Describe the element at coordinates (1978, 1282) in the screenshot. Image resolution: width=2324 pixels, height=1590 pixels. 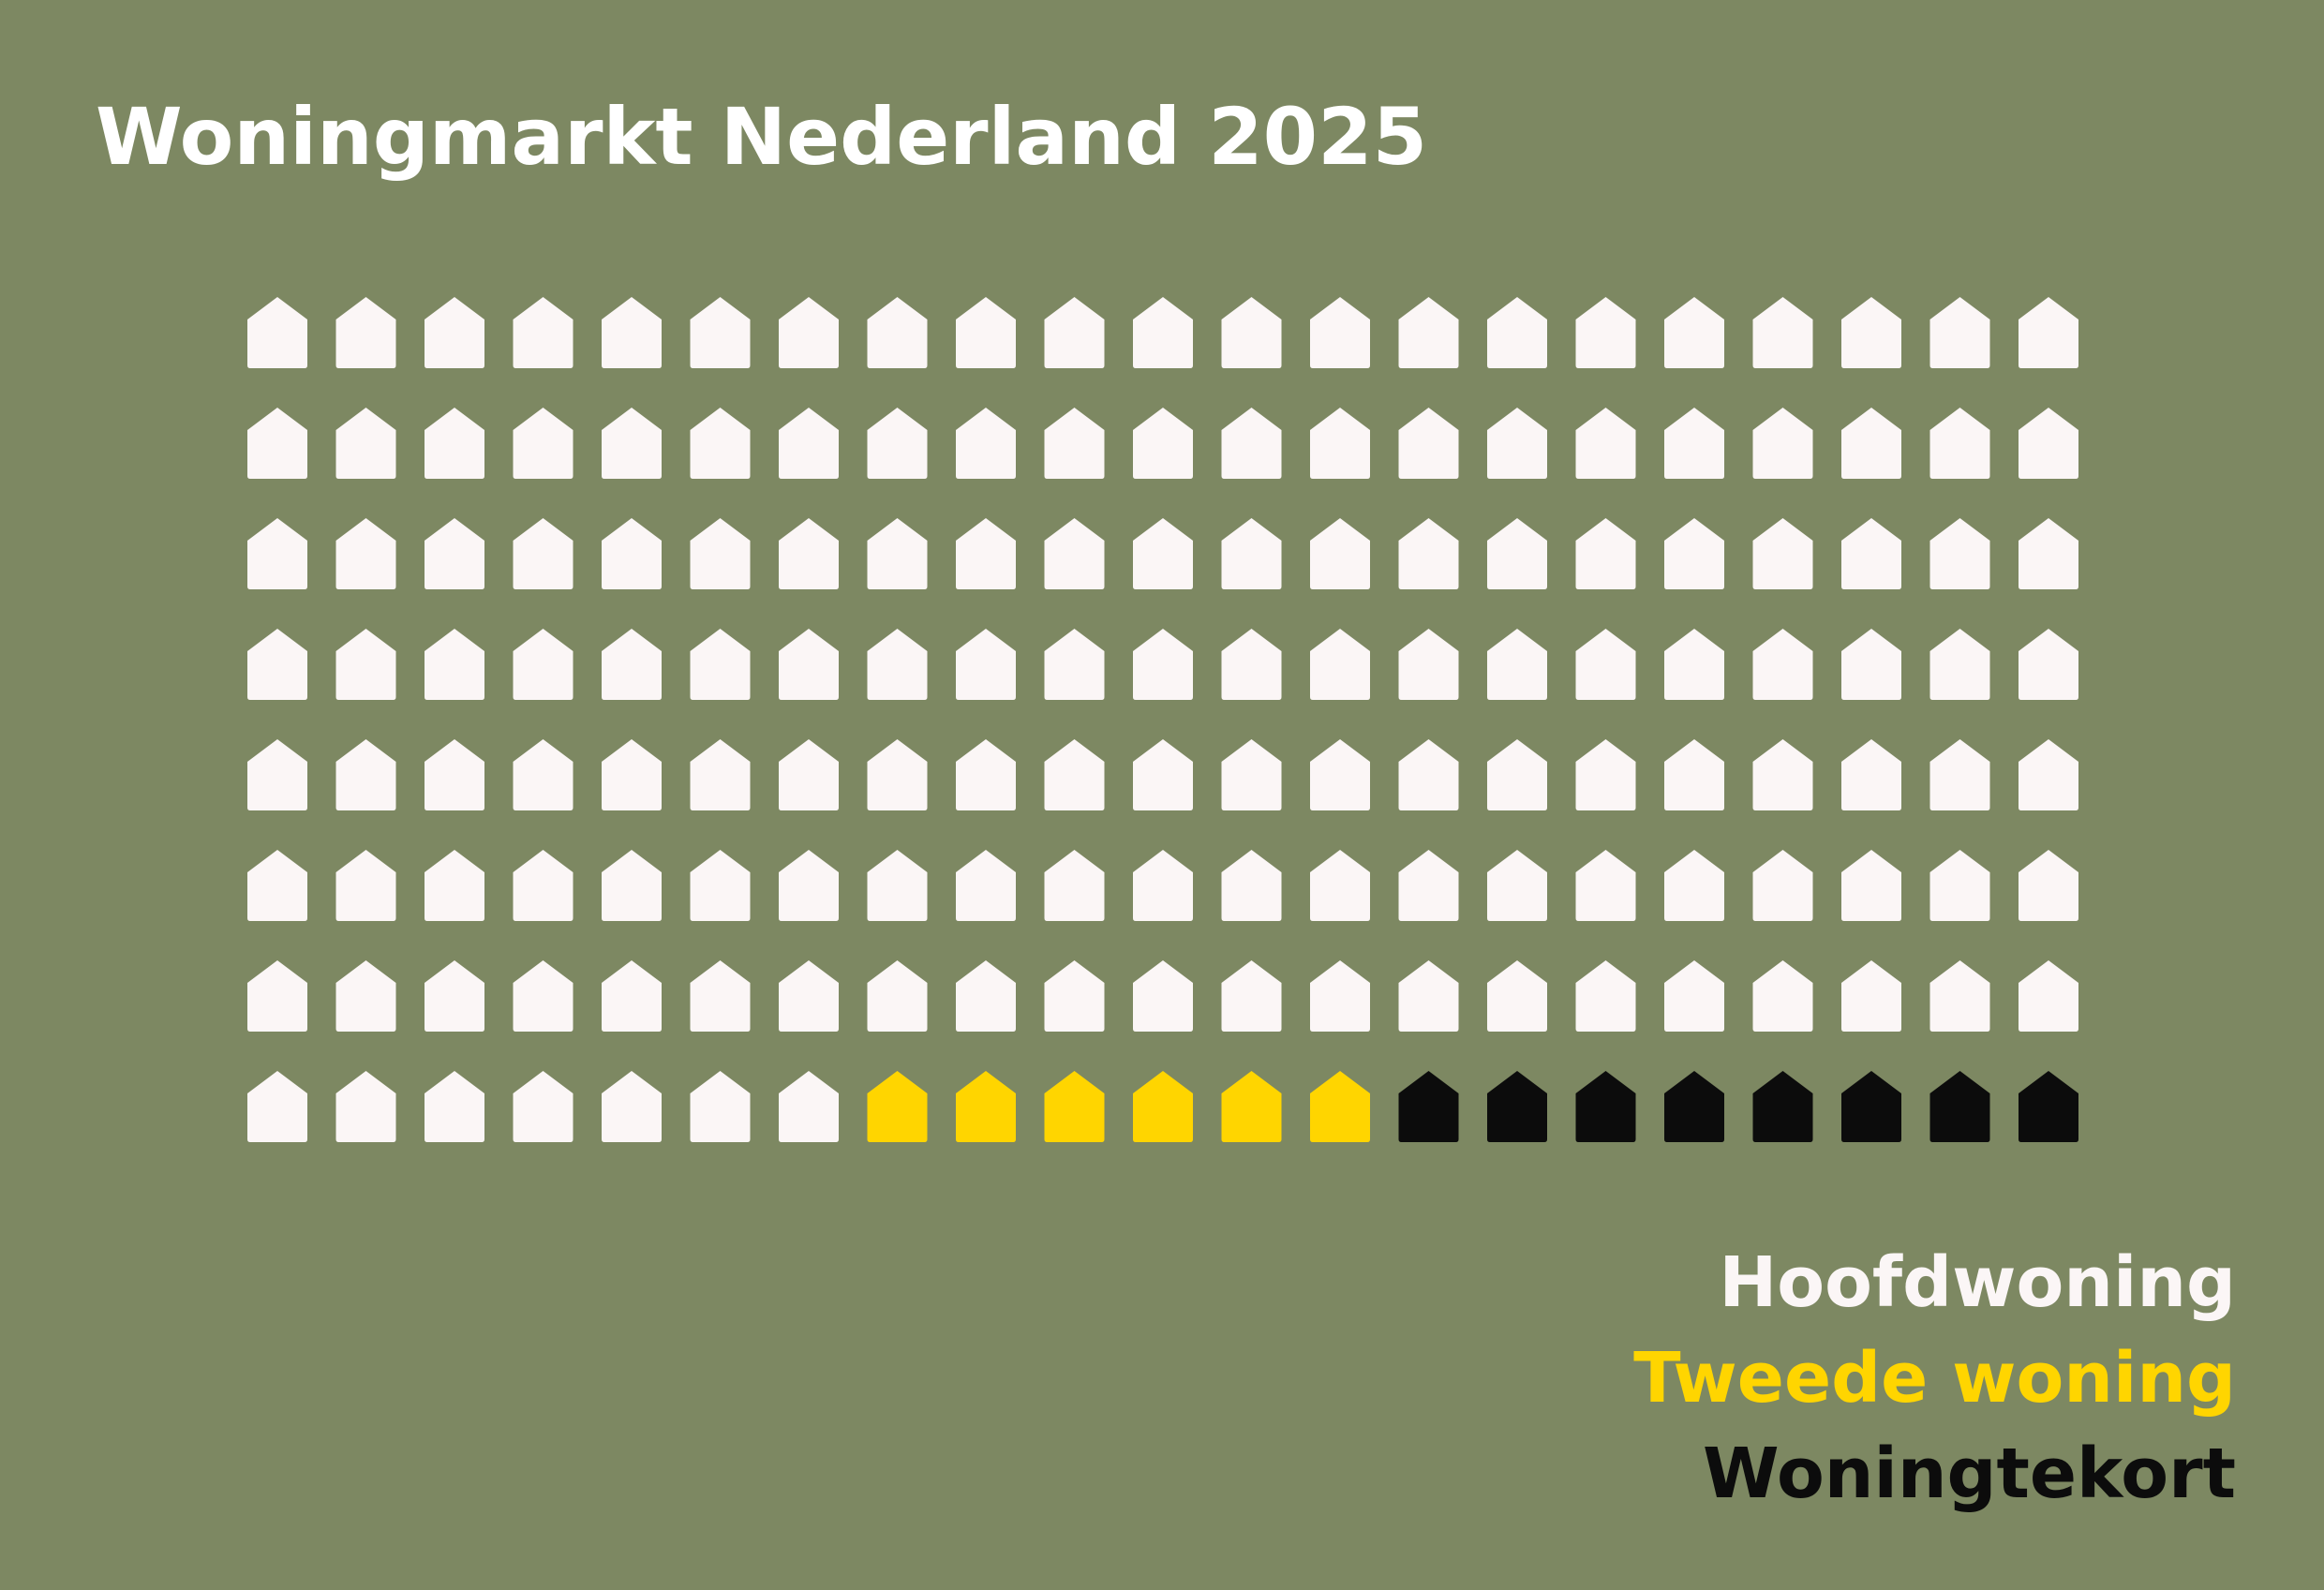
I see `legend-item-hoofdwoning: Hoofdwoning` at that location.